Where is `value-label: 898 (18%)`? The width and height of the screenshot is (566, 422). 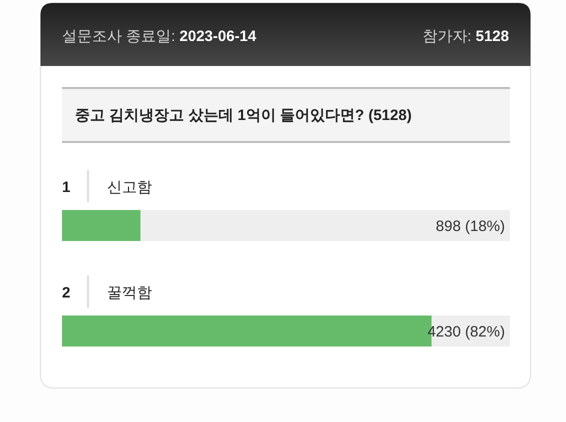 value-label: 898 (18%) is located at coordinates (470, 226).